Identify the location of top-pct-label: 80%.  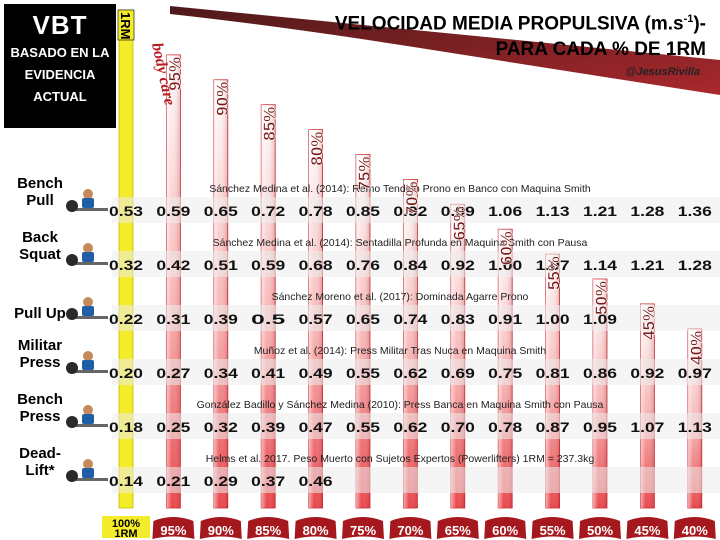
(317, 149).